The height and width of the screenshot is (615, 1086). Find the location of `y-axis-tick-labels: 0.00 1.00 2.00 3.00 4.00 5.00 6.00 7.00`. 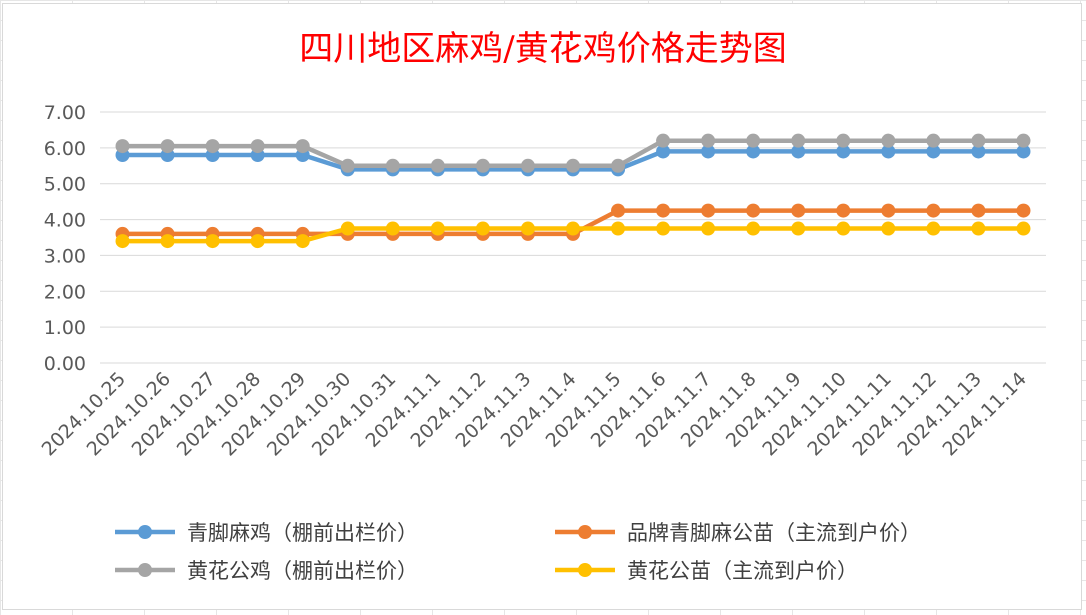

y-axis-tick-labels: 0.00 1.00 2.00 3.00 4.00 5.00 6.00 7.00 is located at coordinates (65, 238).